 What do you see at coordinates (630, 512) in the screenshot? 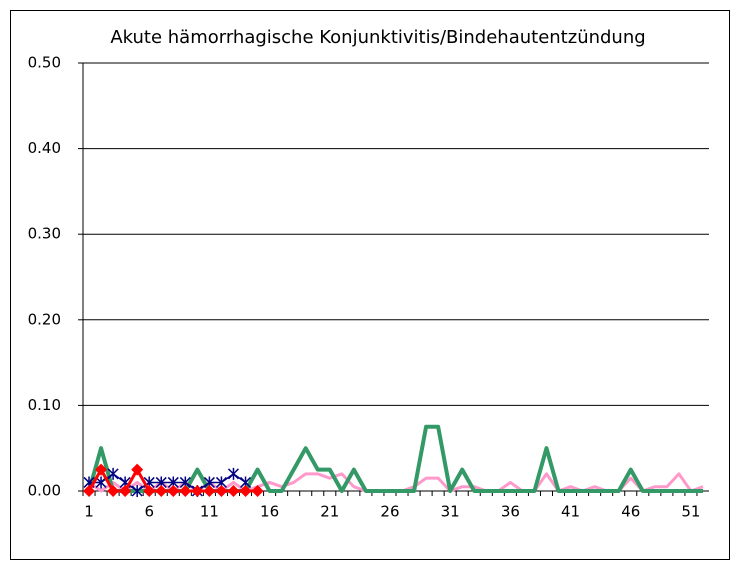
I see `x-tick-label: 46` at bounding box center [630, 512].